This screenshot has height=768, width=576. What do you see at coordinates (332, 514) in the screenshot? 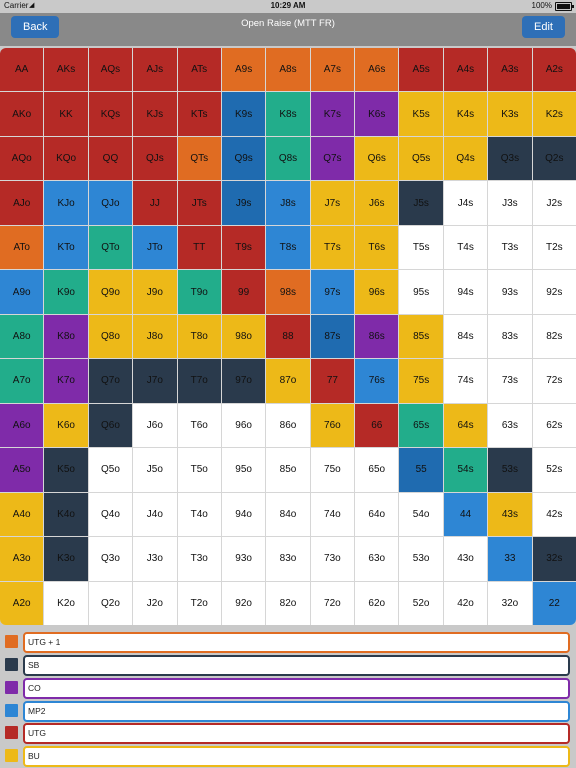
I see `hand-cell: 74o` at bounding box center [332, 514].